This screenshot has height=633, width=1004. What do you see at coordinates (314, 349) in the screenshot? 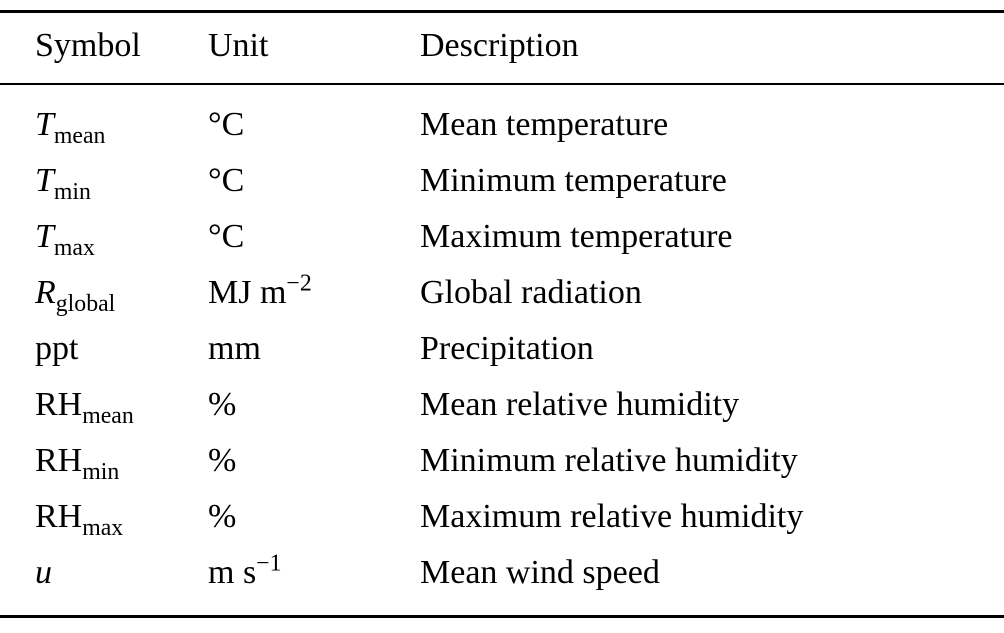
I see `unit-cell: mm` at bounding box center [314, 349].